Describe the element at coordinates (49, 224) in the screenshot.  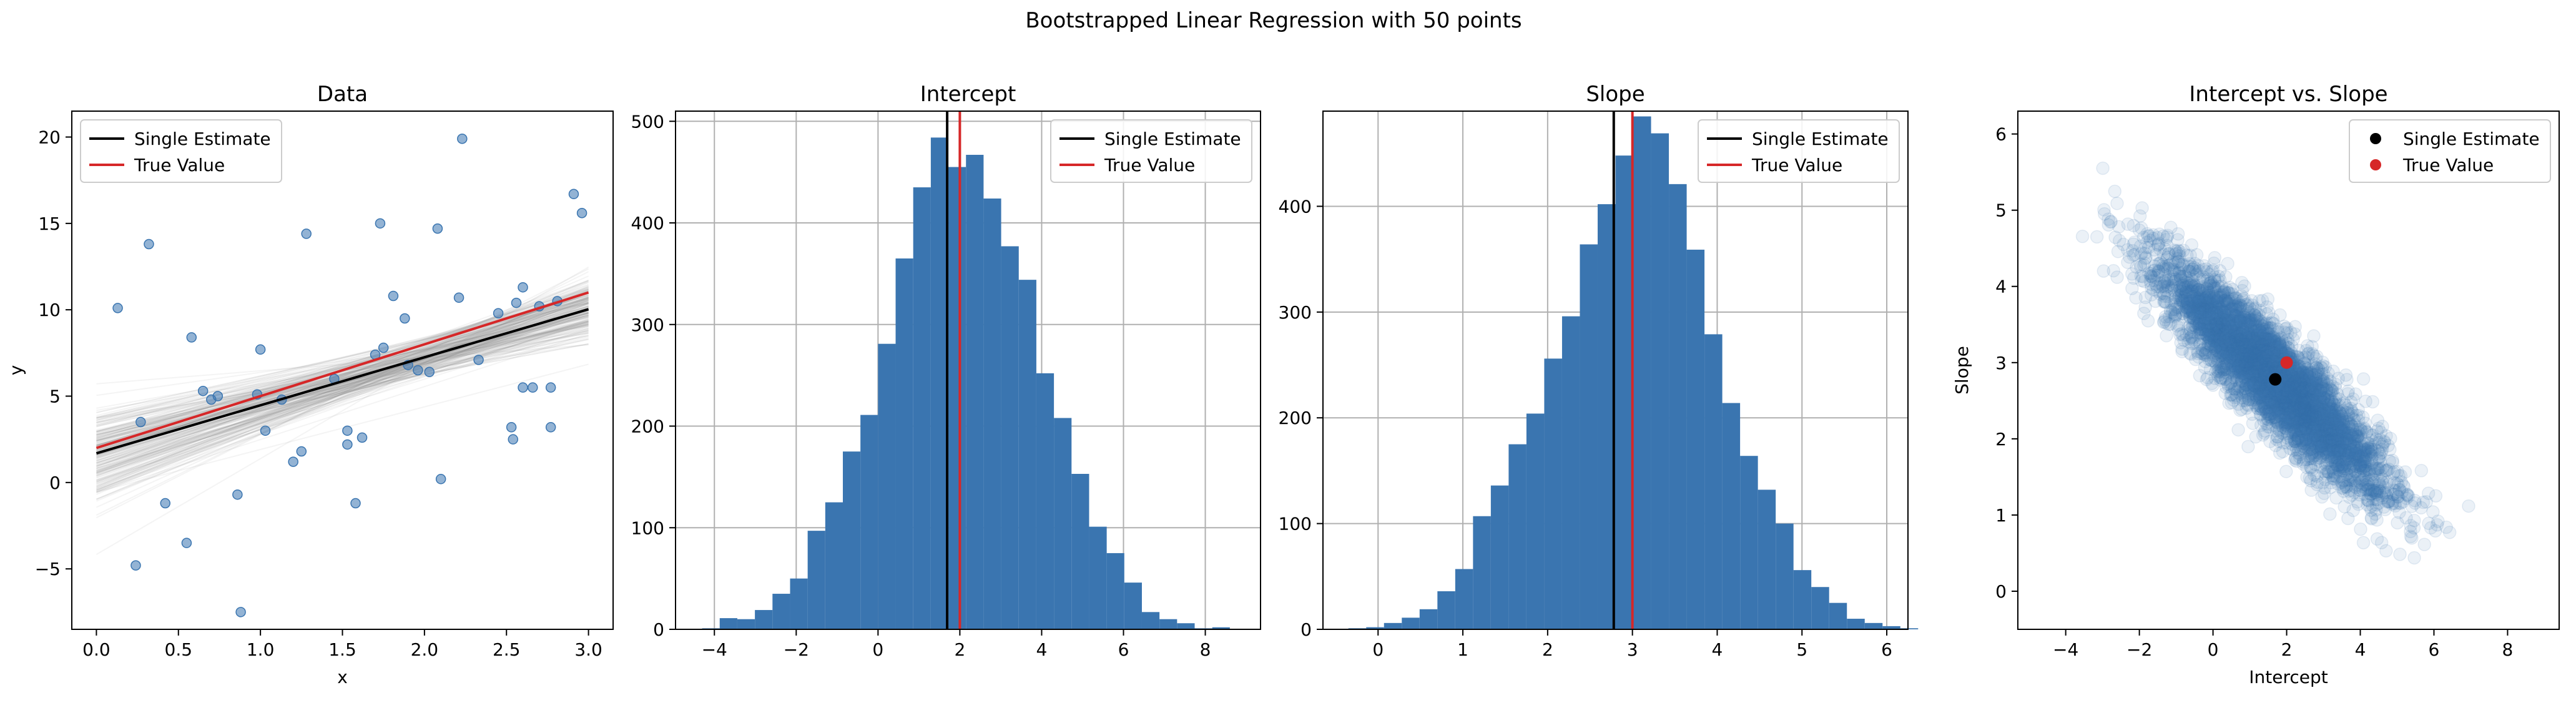
I see `y-tick-label: 15` at that location.